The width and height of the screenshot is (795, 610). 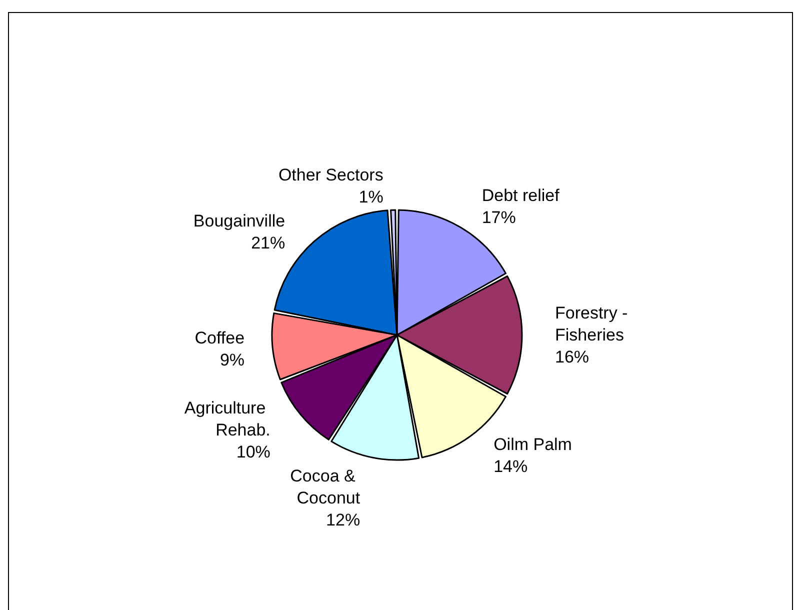 What do you see at coordinates (593, 324) in the screenshot?
I see `slice-label: Forestry - Fisheries` at bounding box center [593, 324].